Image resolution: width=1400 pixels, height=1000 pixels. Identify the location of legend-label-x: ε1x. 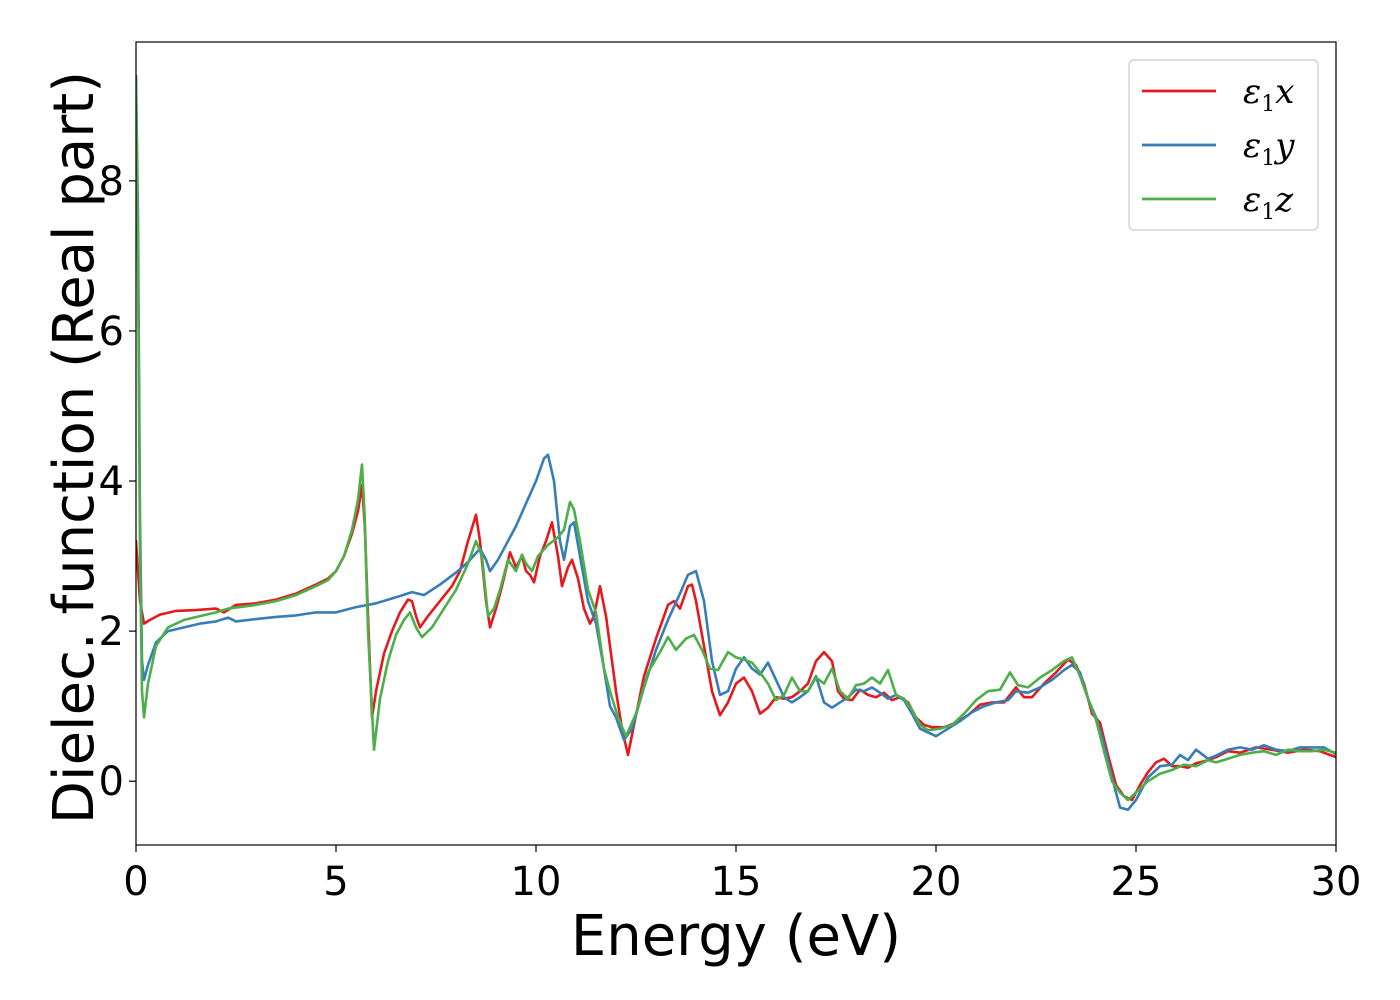
(1268, 94).